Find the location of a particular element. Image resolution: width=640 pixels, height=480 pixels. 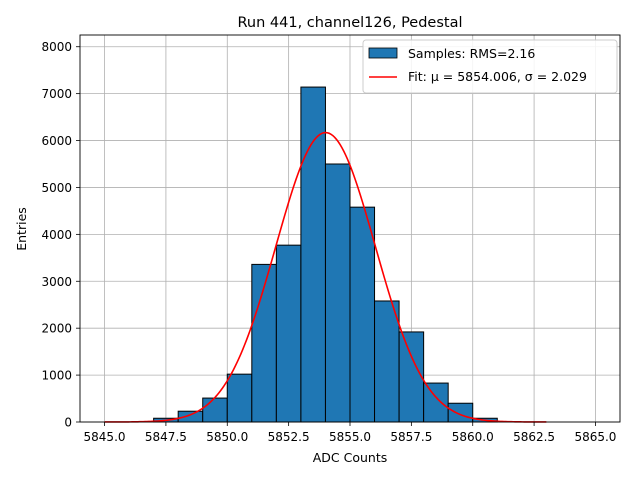

y-axis-label: Entries is located at coordinates (21, 229).